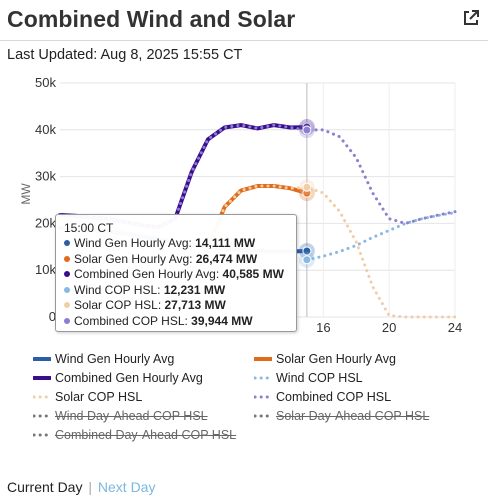 The width and height of the screenshot is (488, 500). Describe the element at coordinates (455, 327) in the screenshot. I see `x-tick-label: 24` at that location.